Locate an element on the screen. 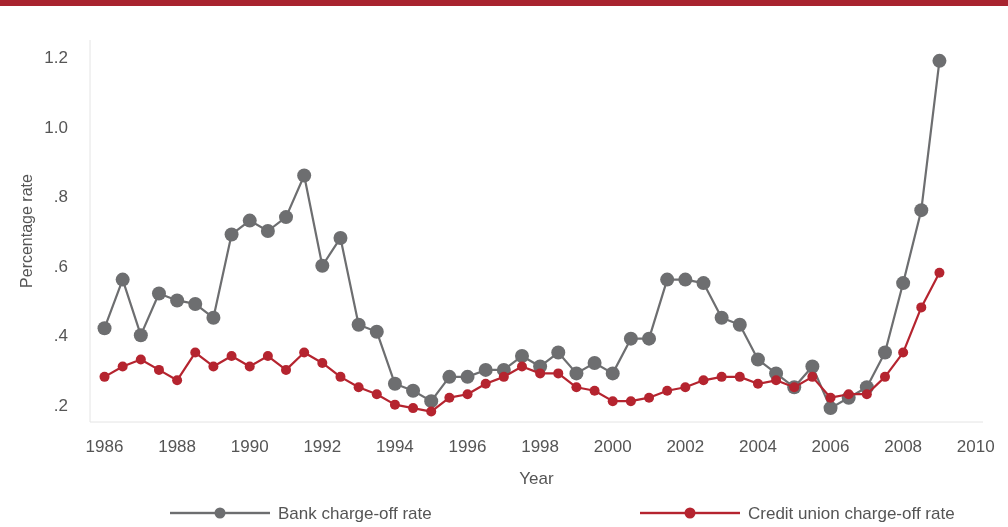 The width and height of the screenshot is (1008, 527). x-tick-label: 1988 is located at coordinates (177, 446).